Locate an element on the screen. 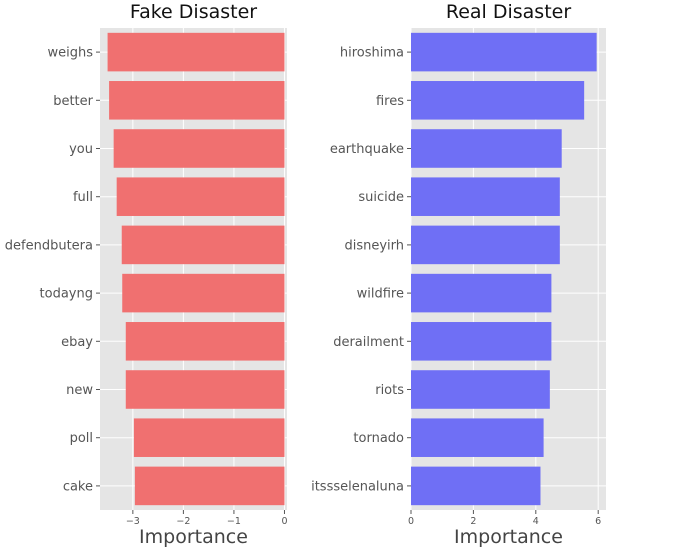 The width and height of the screenshot is (675, 552). real-category-label: earthquake is located at coordinates (367, 149).